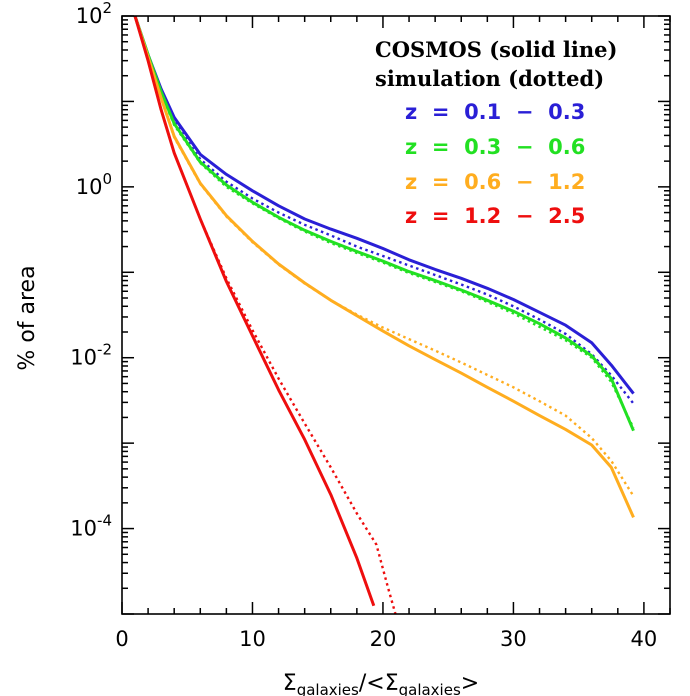  Describe the element at coordinates (94, 184) in the screenshot. I see `y-tick-label: 10⁰` at that location.